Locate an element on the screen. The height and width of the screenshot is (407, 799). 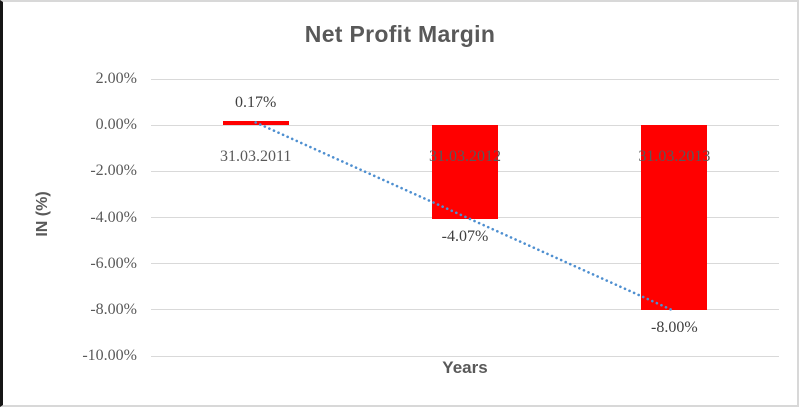
data-label: 0.17% is located at coordinates (255, 103).